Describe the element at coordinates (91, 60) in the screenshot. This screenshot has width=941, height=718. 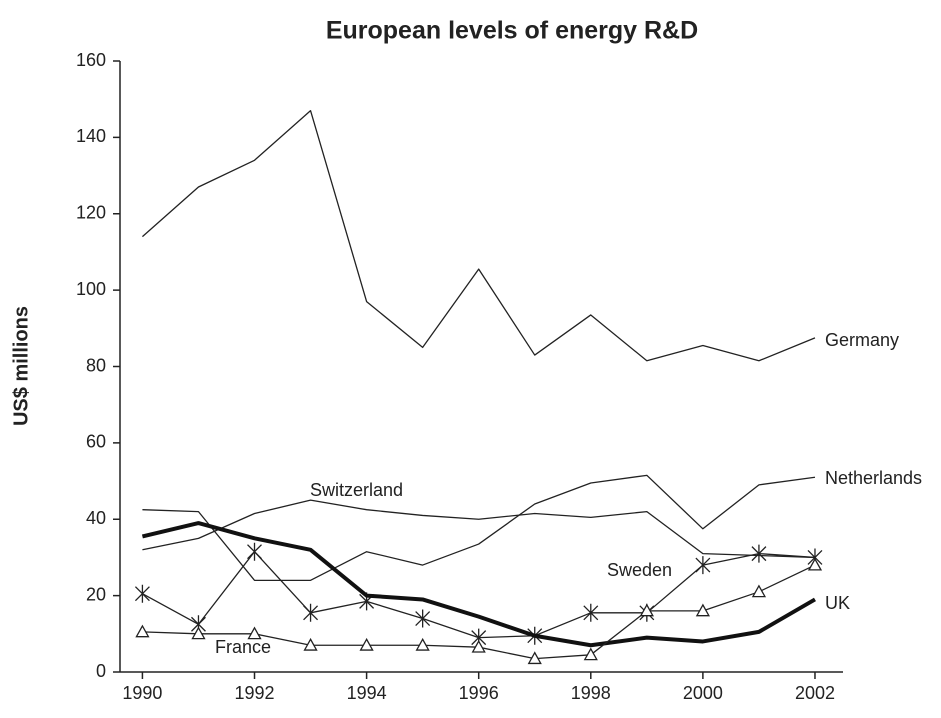
I see `y-tick-label: 160` at that location.